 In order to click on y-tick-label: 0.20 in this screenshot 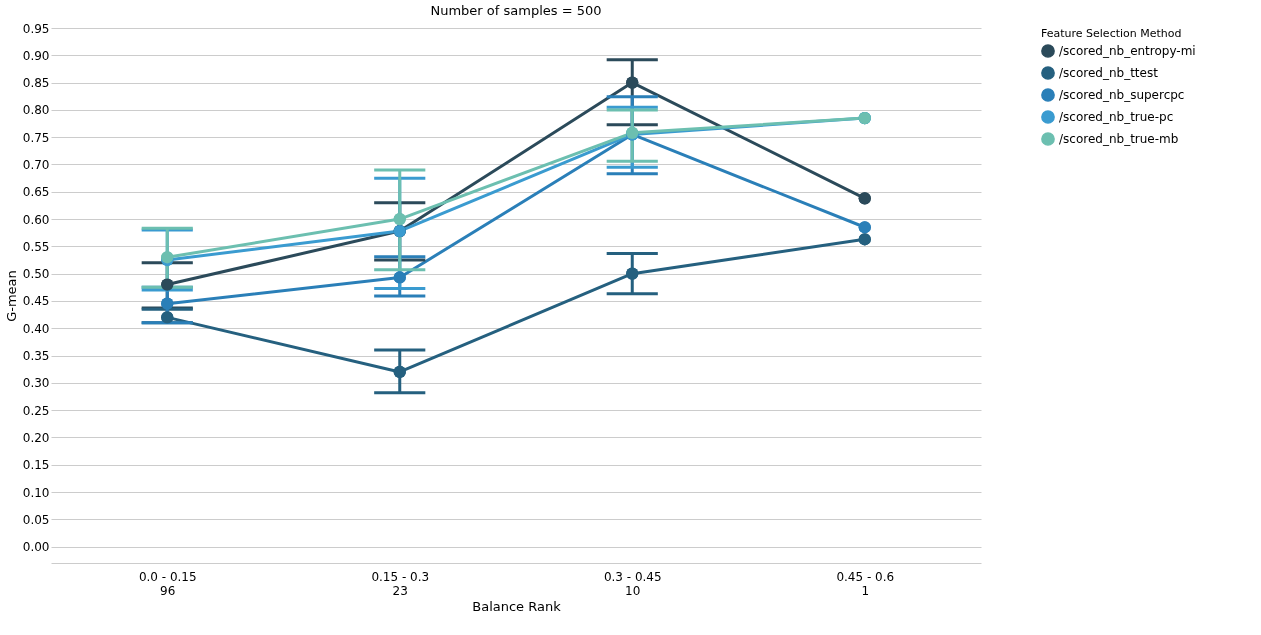, I will do `click(36, 437)`.